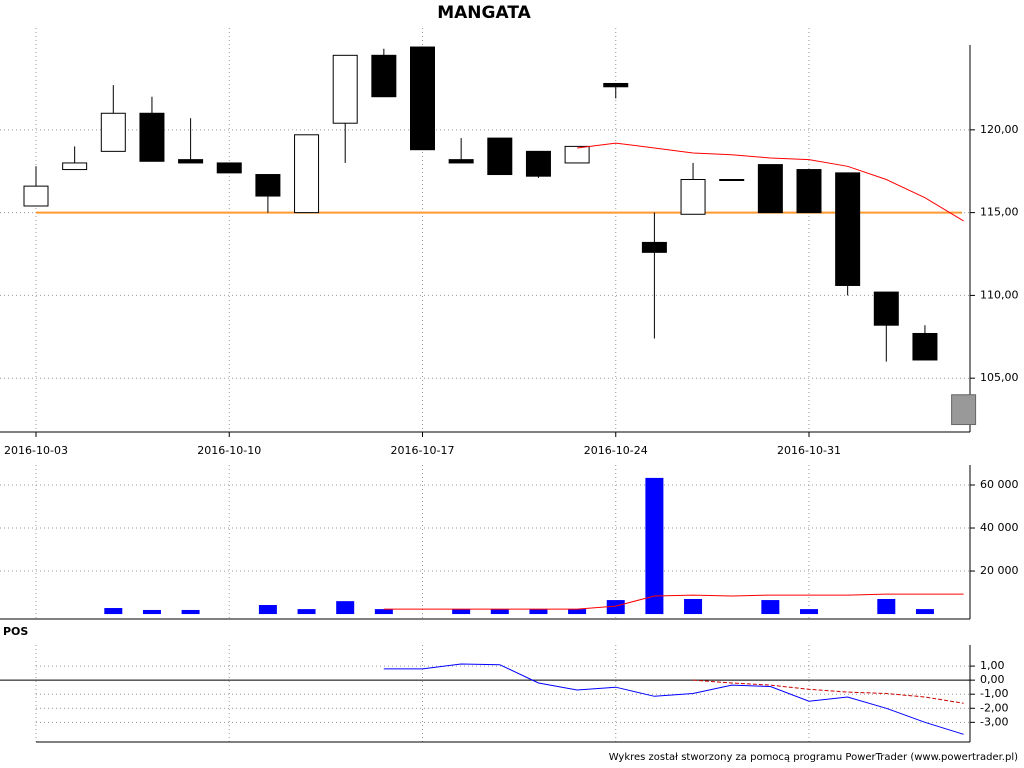 Image resolution: width=1024 pixels, height=768 pixels. What do you see at coordinates (423, 450) in the screenshot?
I see `x-tick-label: 2016-10-17` at bounding box center [423, 450].